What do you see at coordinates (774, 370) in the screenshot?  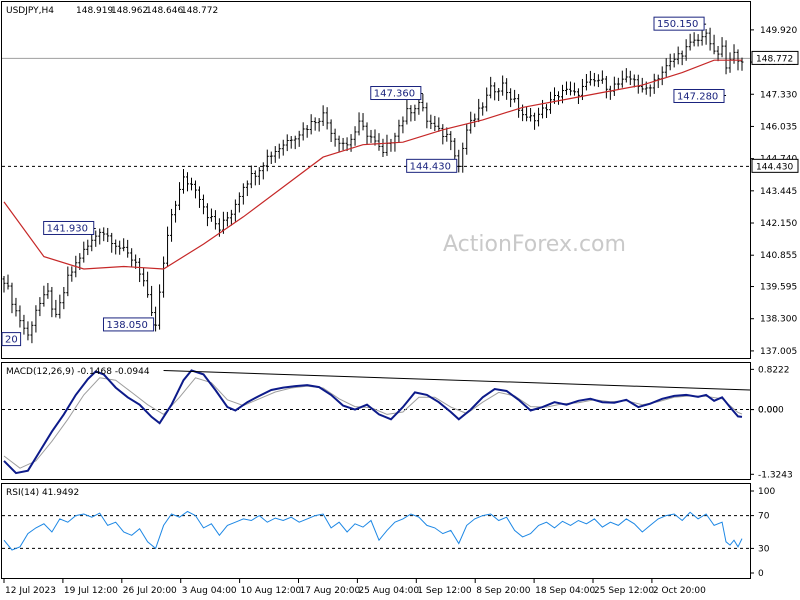 I see `macd-tick-label: 0.8222` at bounding box center [774, 370].